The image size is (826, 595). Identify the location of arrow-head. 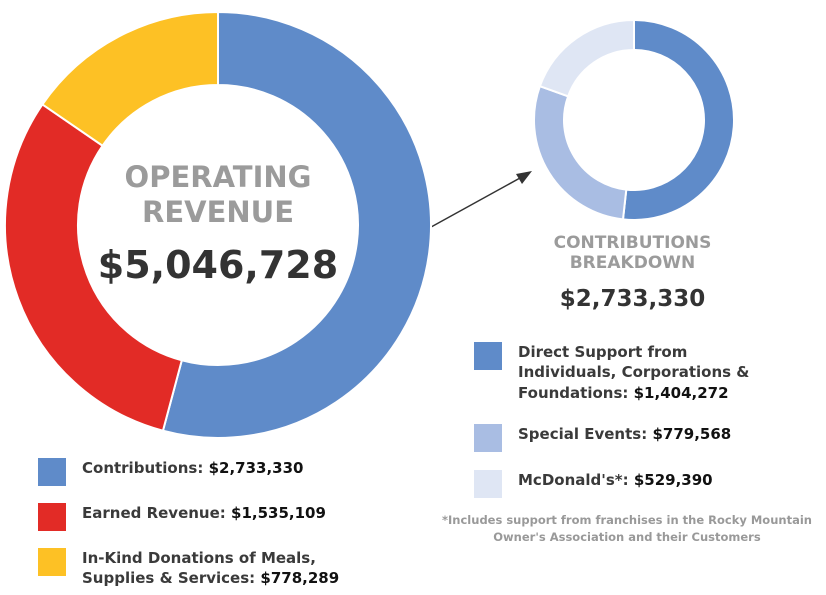
(524, 177).